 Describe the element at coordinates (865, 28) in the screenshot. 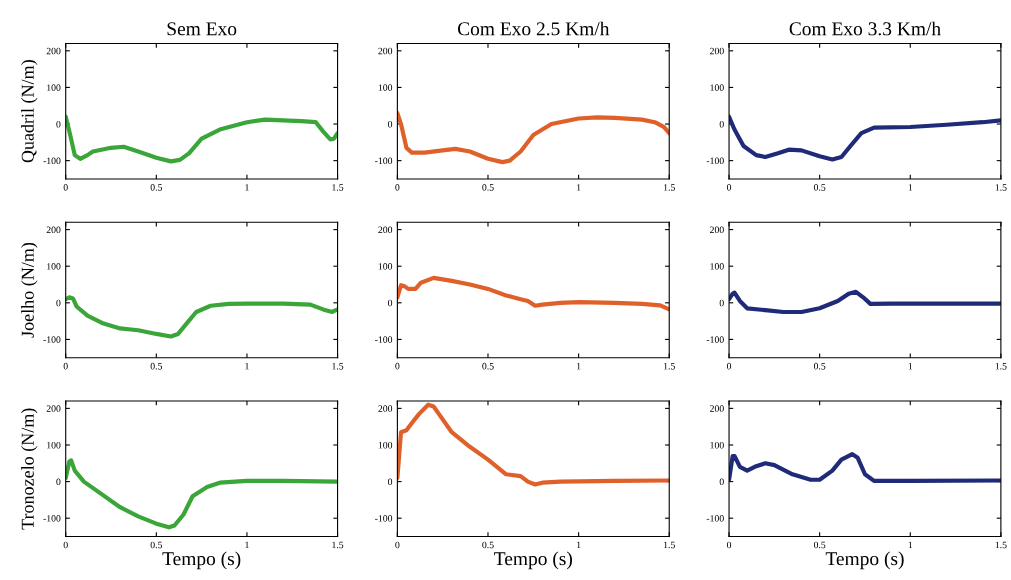

I see `chart-title: Com Exo 3.3 Km/h` at that location.